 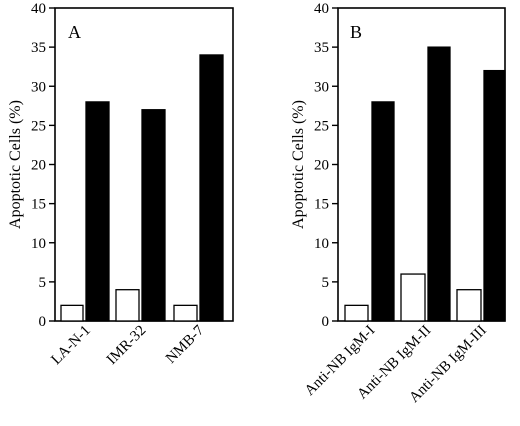 I want to click on category-label: NMB-7, so click(x=185, y=344).